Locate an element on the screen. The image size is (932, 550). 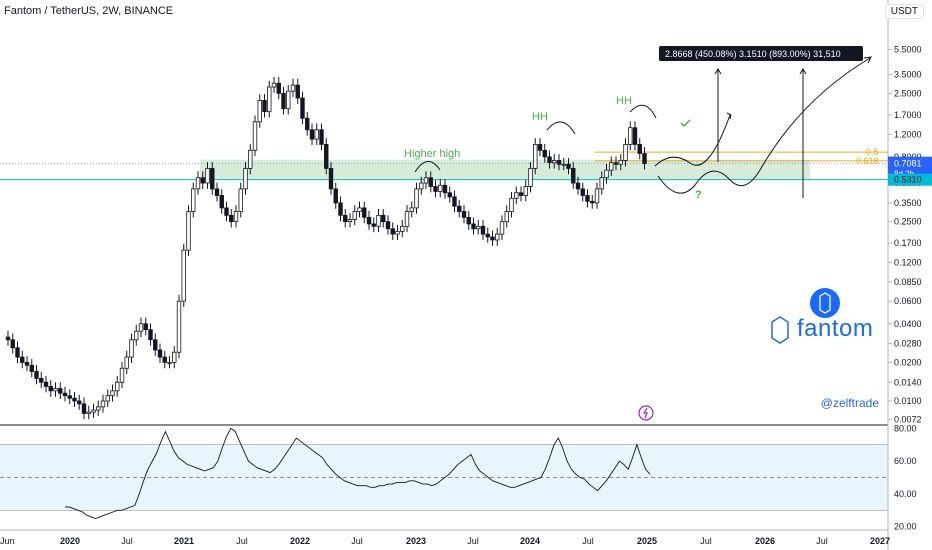
time-tick-label: Jul is located at coordinates (822, 541).